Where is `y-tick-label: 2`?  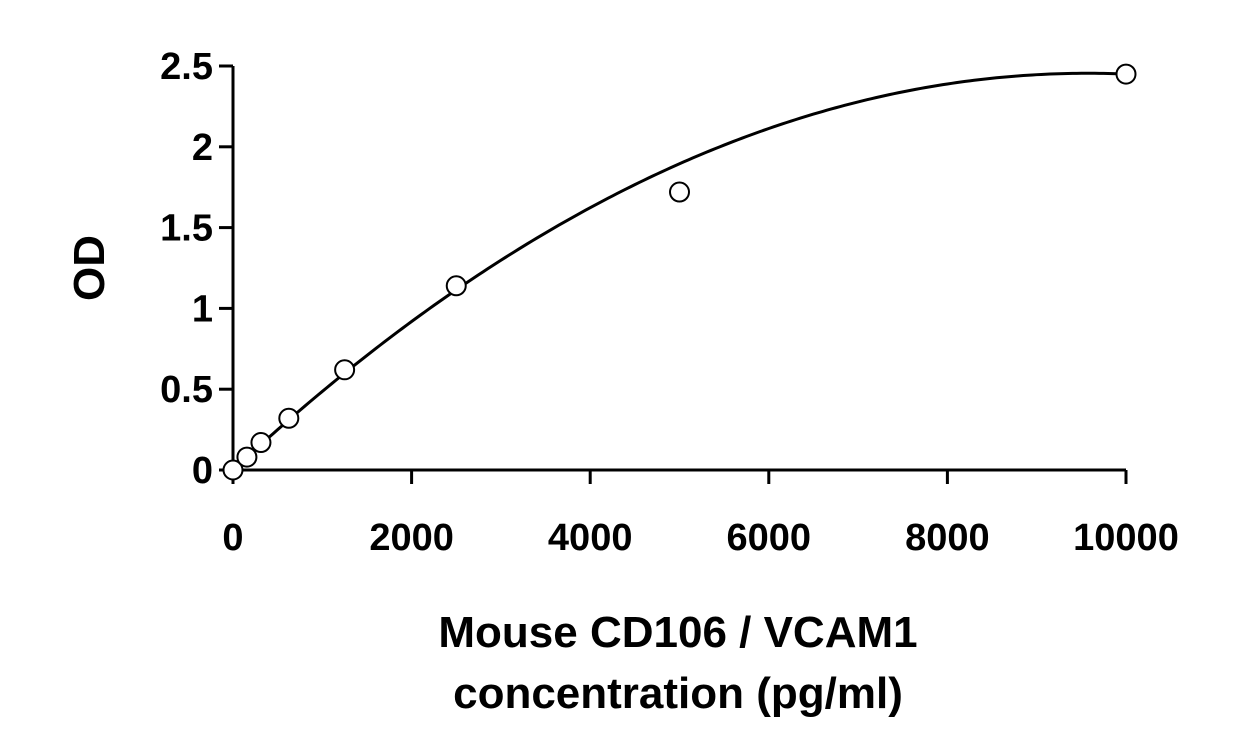
y-tick-label: 2 is located at coordinates (202, 148).